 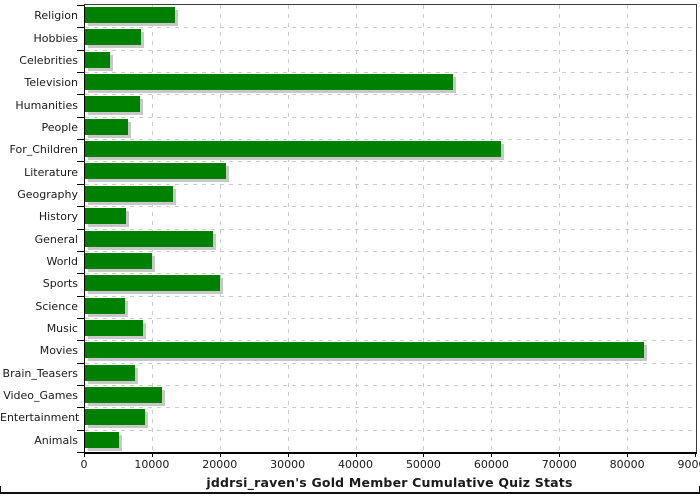 What do you see at coordinates (40, 418) in the screenshot?
I see `y-label-entertainment: Entertainment` at bounding box center [40, 418].